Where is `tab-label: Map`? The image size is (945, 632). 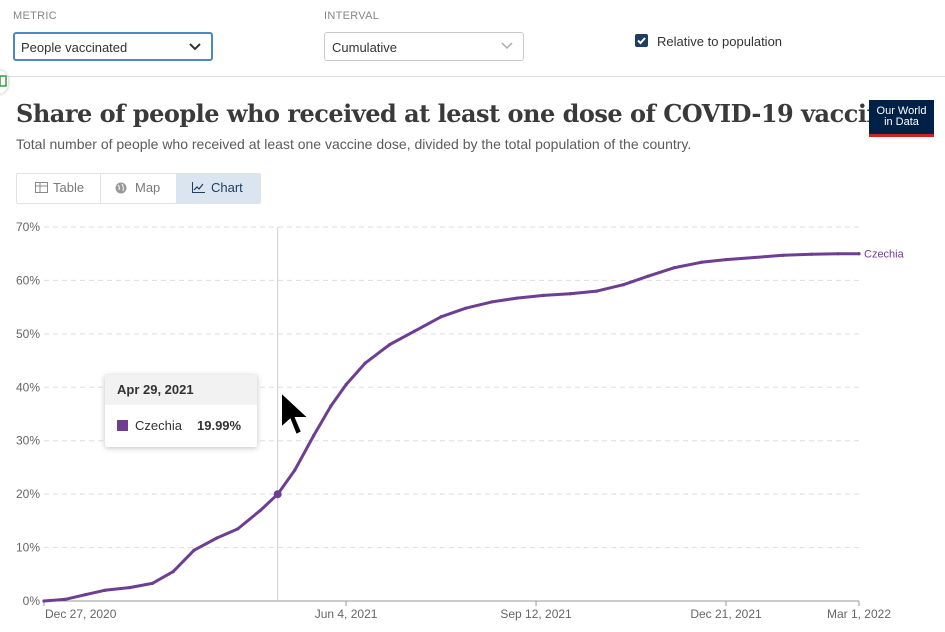 tab-label: Map is located at coordinates (148, 187).